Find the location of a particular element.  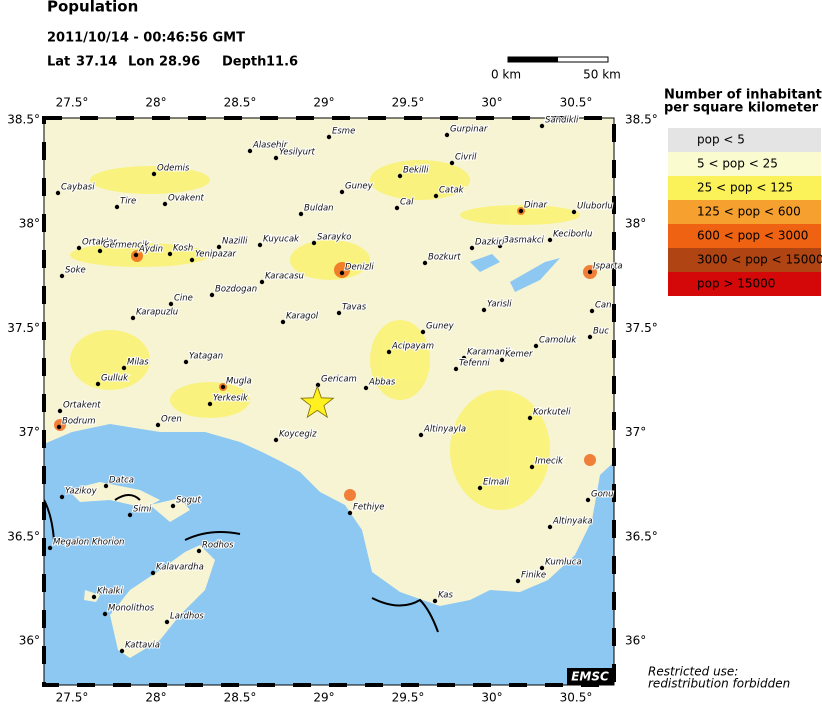

place-label: Fethiye is located at coordinates (368, 508).